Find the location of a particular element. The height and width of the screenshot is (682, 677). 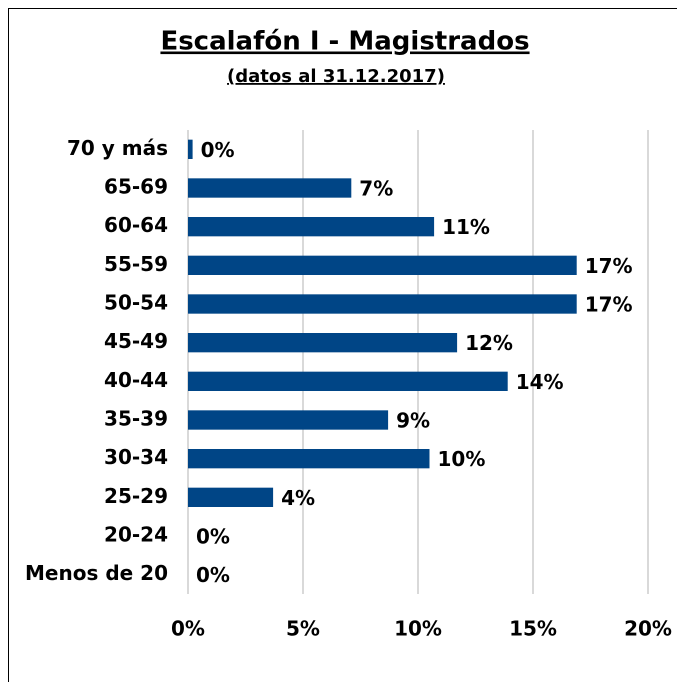

x-tick-label: 5% is located at coordinates (303, 629).